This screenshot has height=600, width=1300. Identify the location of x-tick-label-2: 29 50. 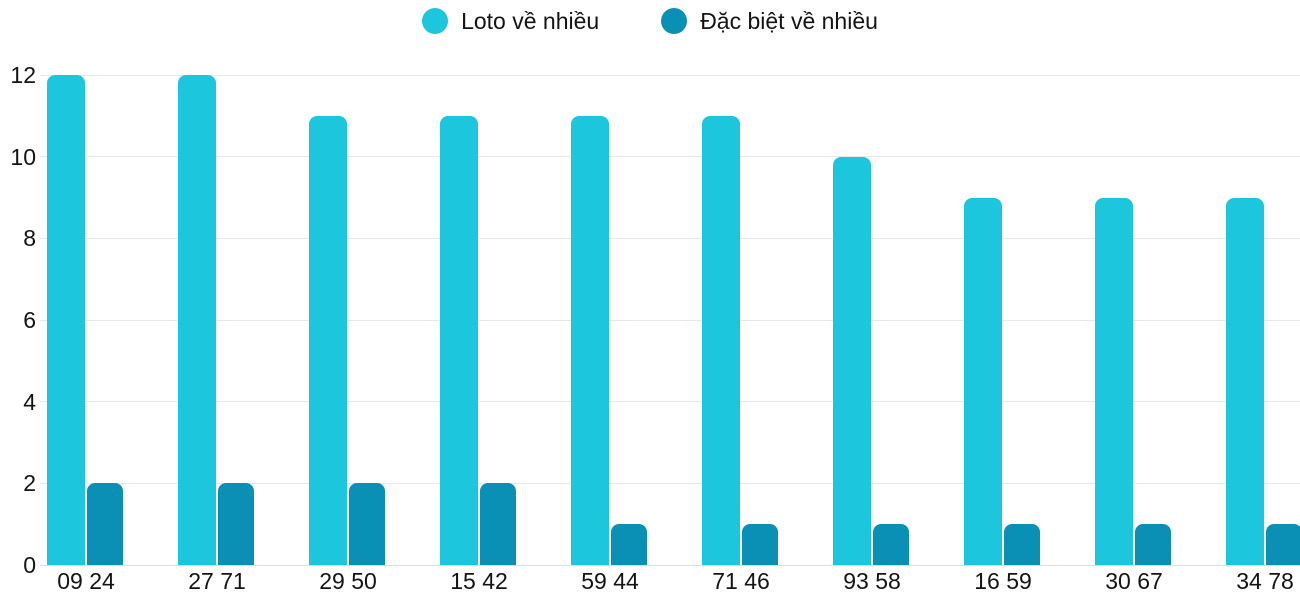
(348, 581).